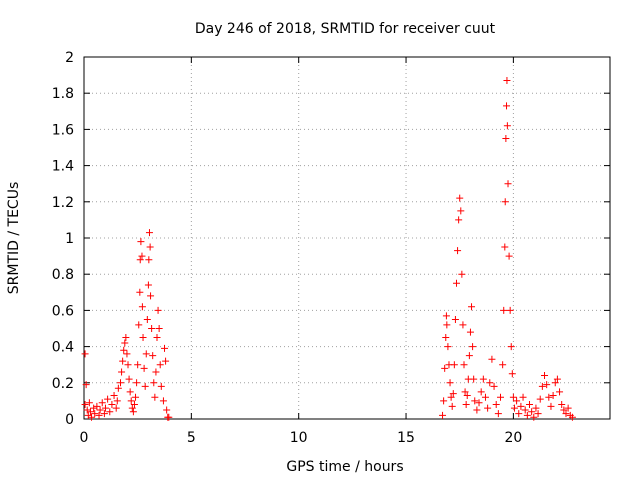 The width and height of the screenshot is (640, 480). Describe the element at coordinates (14, 238) in the screenshot. I see `y-axis-title: SRMTID / TECUs` at that location.